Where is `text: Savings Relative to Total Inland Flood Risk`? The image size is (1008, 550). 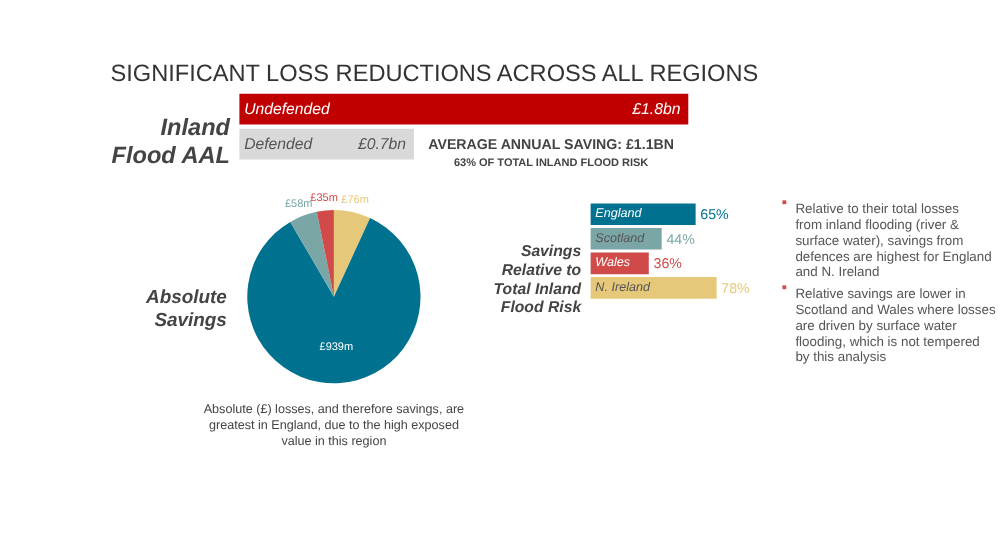 text: Savings Relative to Total Inland Flood Risk is located at coordinates (538, 279).